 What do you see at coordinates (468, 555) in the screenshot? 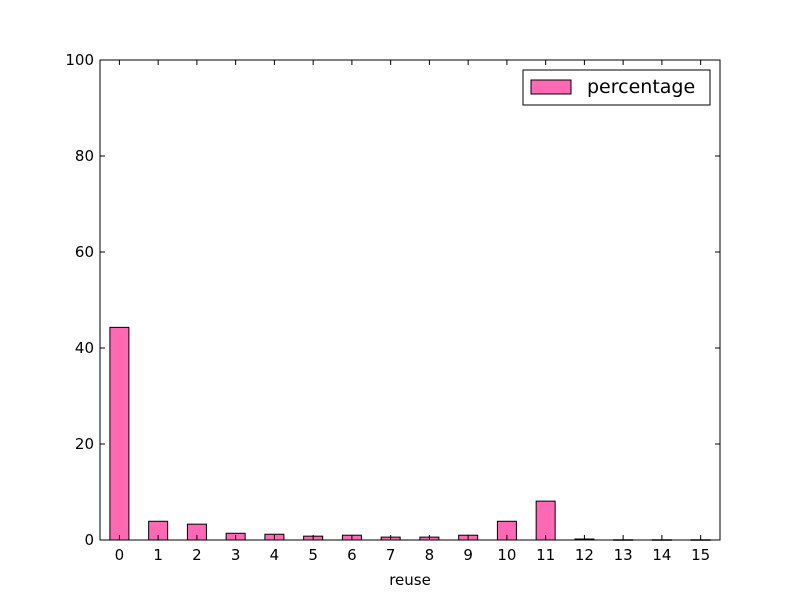
I see `x-tick-label: 9` at bounding box center [468, 555].